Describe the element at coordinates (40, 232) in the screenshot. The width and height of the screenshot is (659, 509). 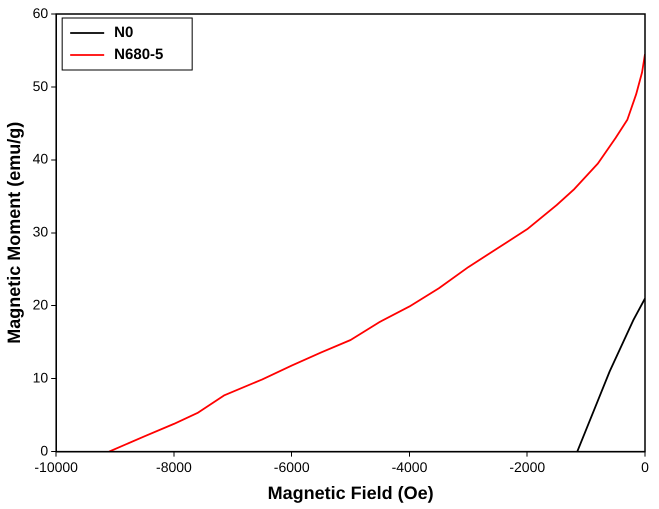
I see `y-tick-label: 30` at that location.